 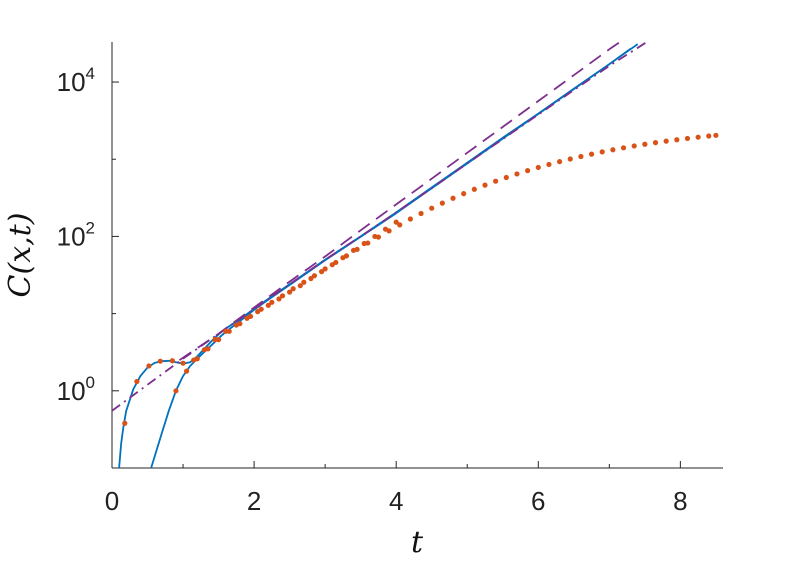 I want to click on x-tick-label: 6, so click(x=538, y=501).